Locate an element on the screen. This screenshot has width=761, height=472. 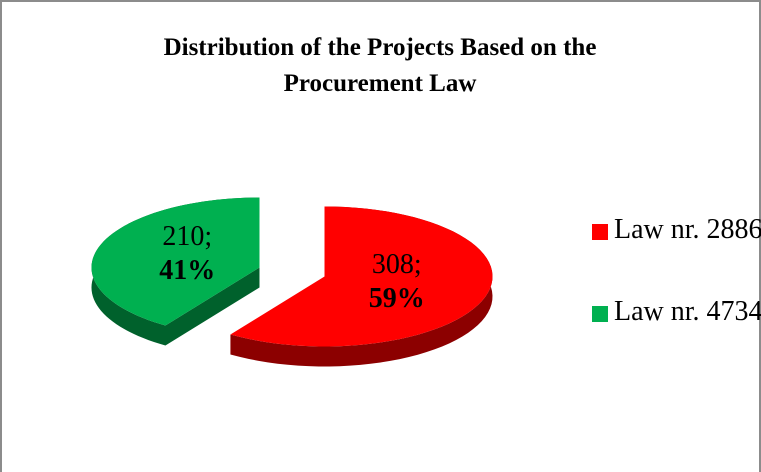
value-label: 308; is located at coordinates (396, 264).